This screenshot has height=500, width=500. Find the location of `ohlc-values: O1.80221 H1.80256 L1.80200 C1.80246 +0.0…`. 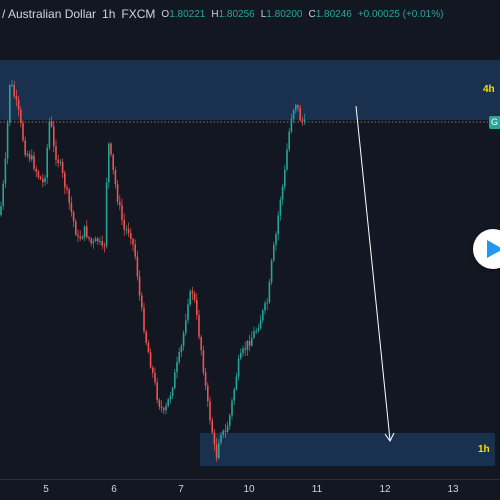

ohlc-values: O1.80221 H1.80256 L1.80200 C1.80246 +0.0… is located at coordinates (302, 14).